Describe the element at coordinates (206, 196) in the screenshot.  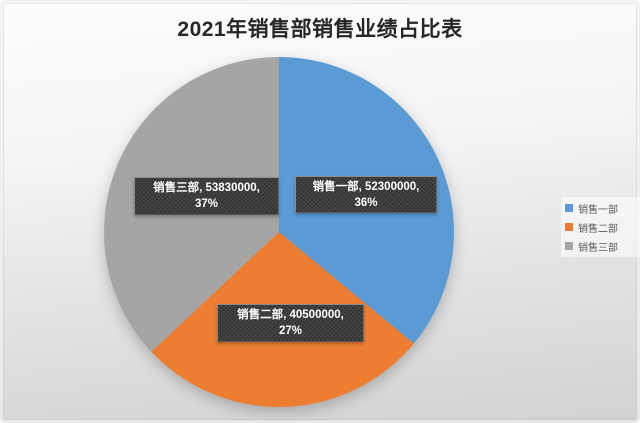
I see `slice-label-sales-dept-3: 销售三部, 53830000, 37%` at that location.